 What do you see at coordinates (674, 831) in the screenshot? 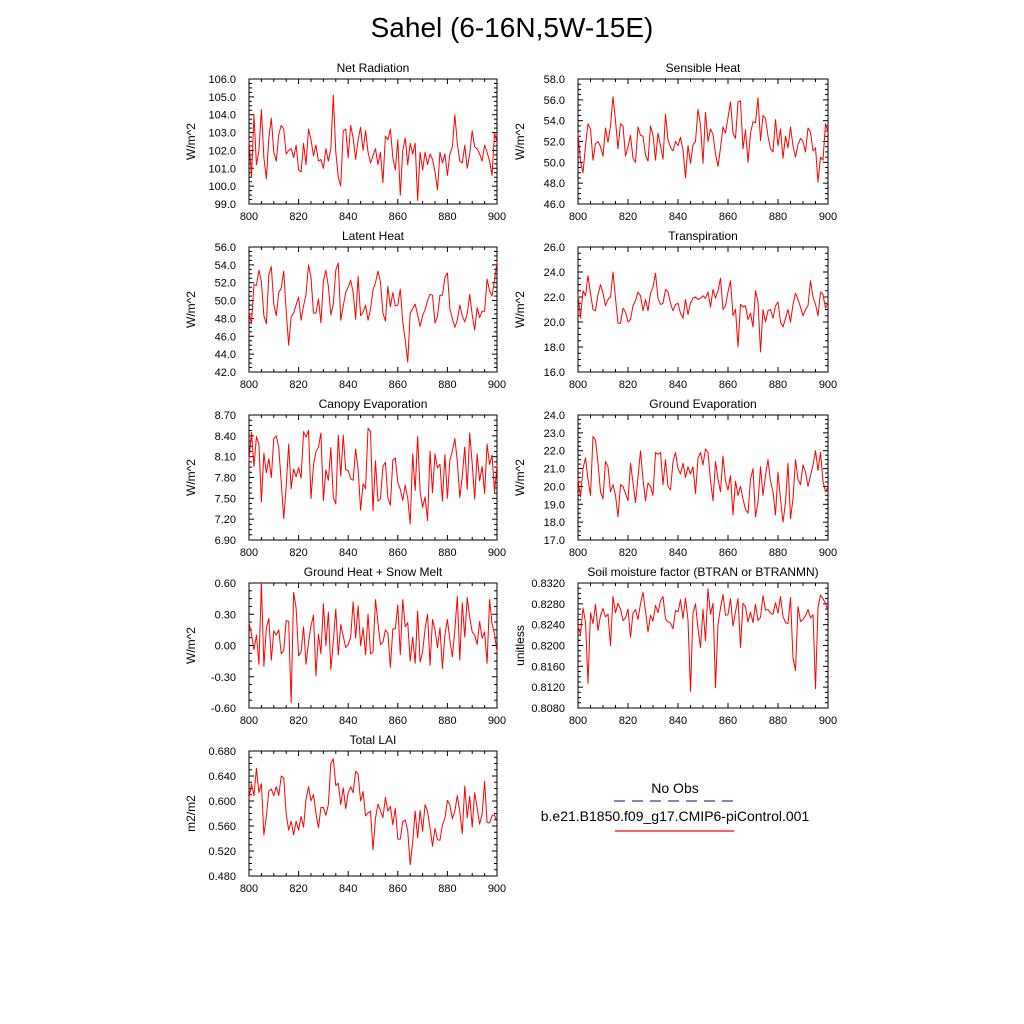
I see `legend-model-line` at bounding box center [674, 831].